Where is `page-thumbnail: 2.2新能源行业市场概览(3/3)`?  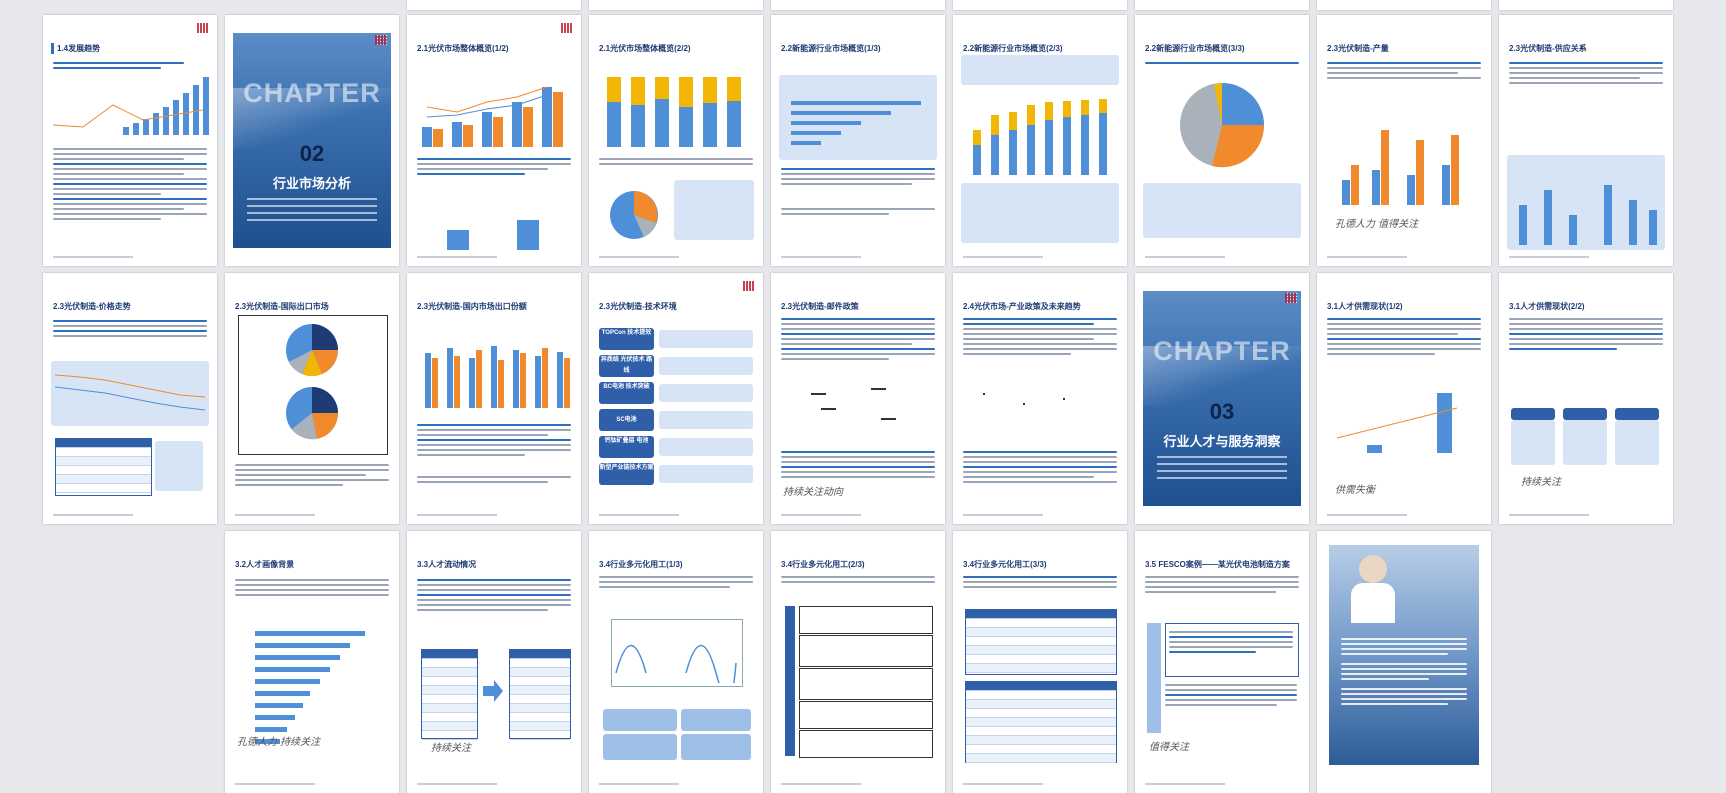 page-thumbnail: 2.2新能源行业市场概览(3/3) is located at coordinates (1222, 140).